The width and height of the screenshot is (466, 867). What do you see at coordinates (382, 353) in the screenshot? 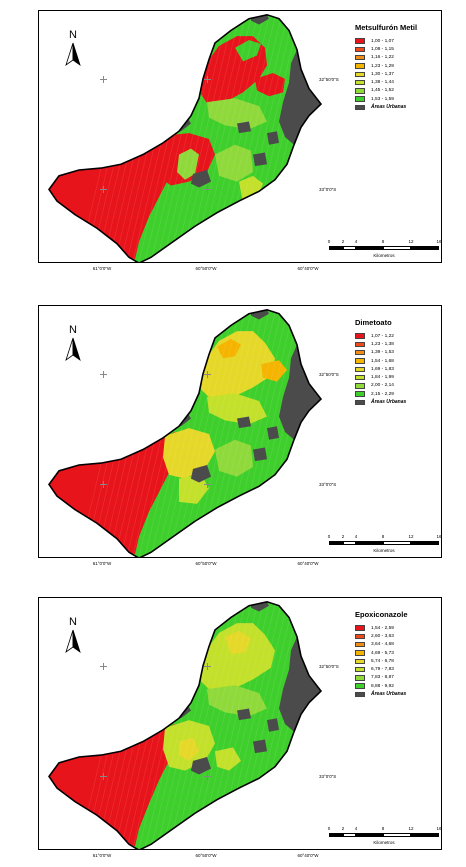
I see `legend-label: 1,39 - 1,53` at bounding box center [382, 353].